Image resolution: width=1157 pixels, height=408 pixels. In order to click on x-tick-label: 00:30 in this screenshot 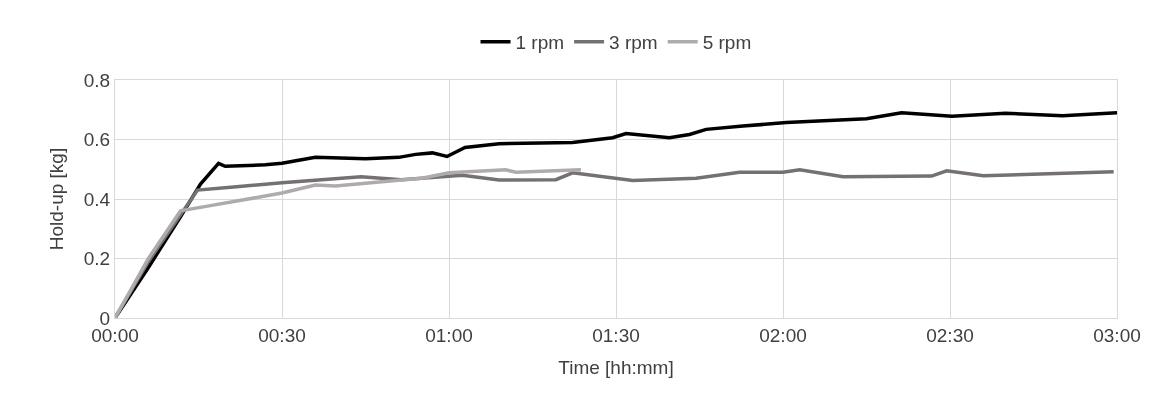, I will do `click(282, 335)`.